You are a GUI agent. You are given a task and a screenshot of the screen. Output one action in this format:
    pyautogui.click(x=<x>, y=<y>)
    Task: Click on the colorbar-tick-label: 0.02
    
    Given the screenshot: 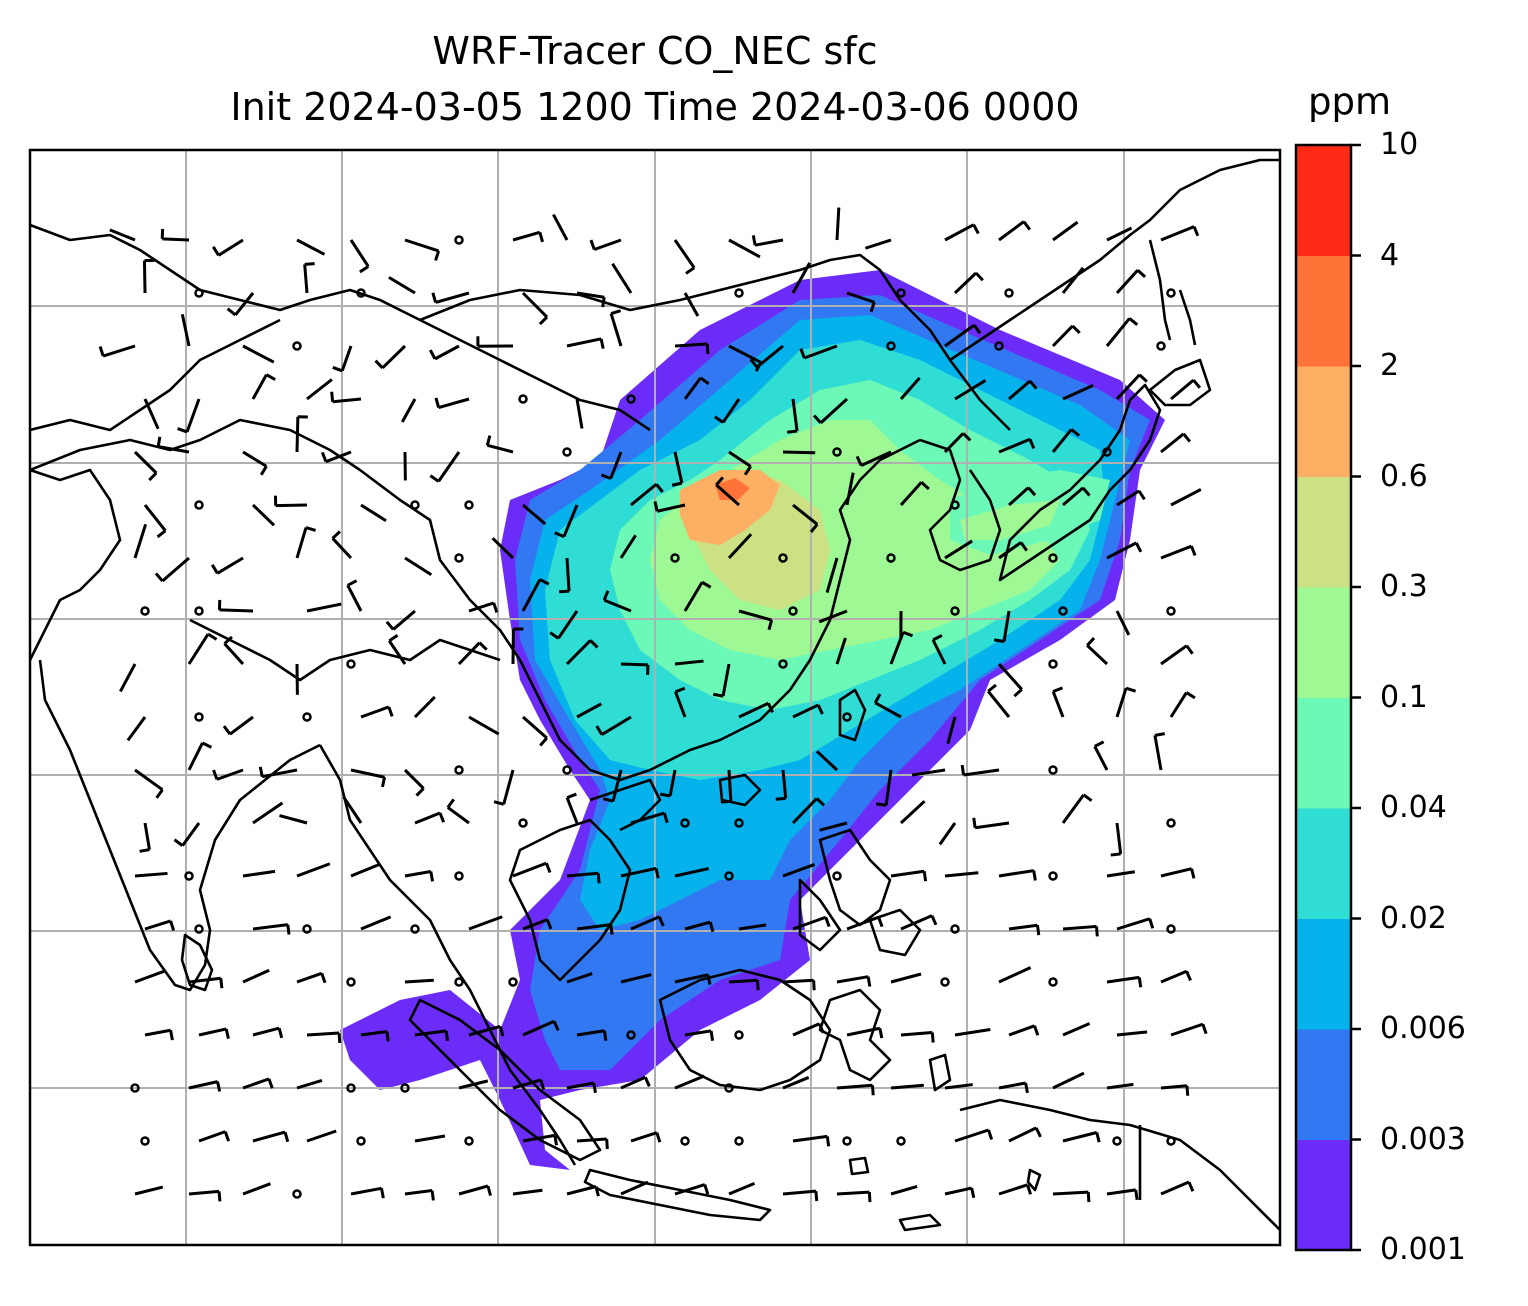 What is the action you would take?
    pyautogui.click(x=1413, y=918)
    